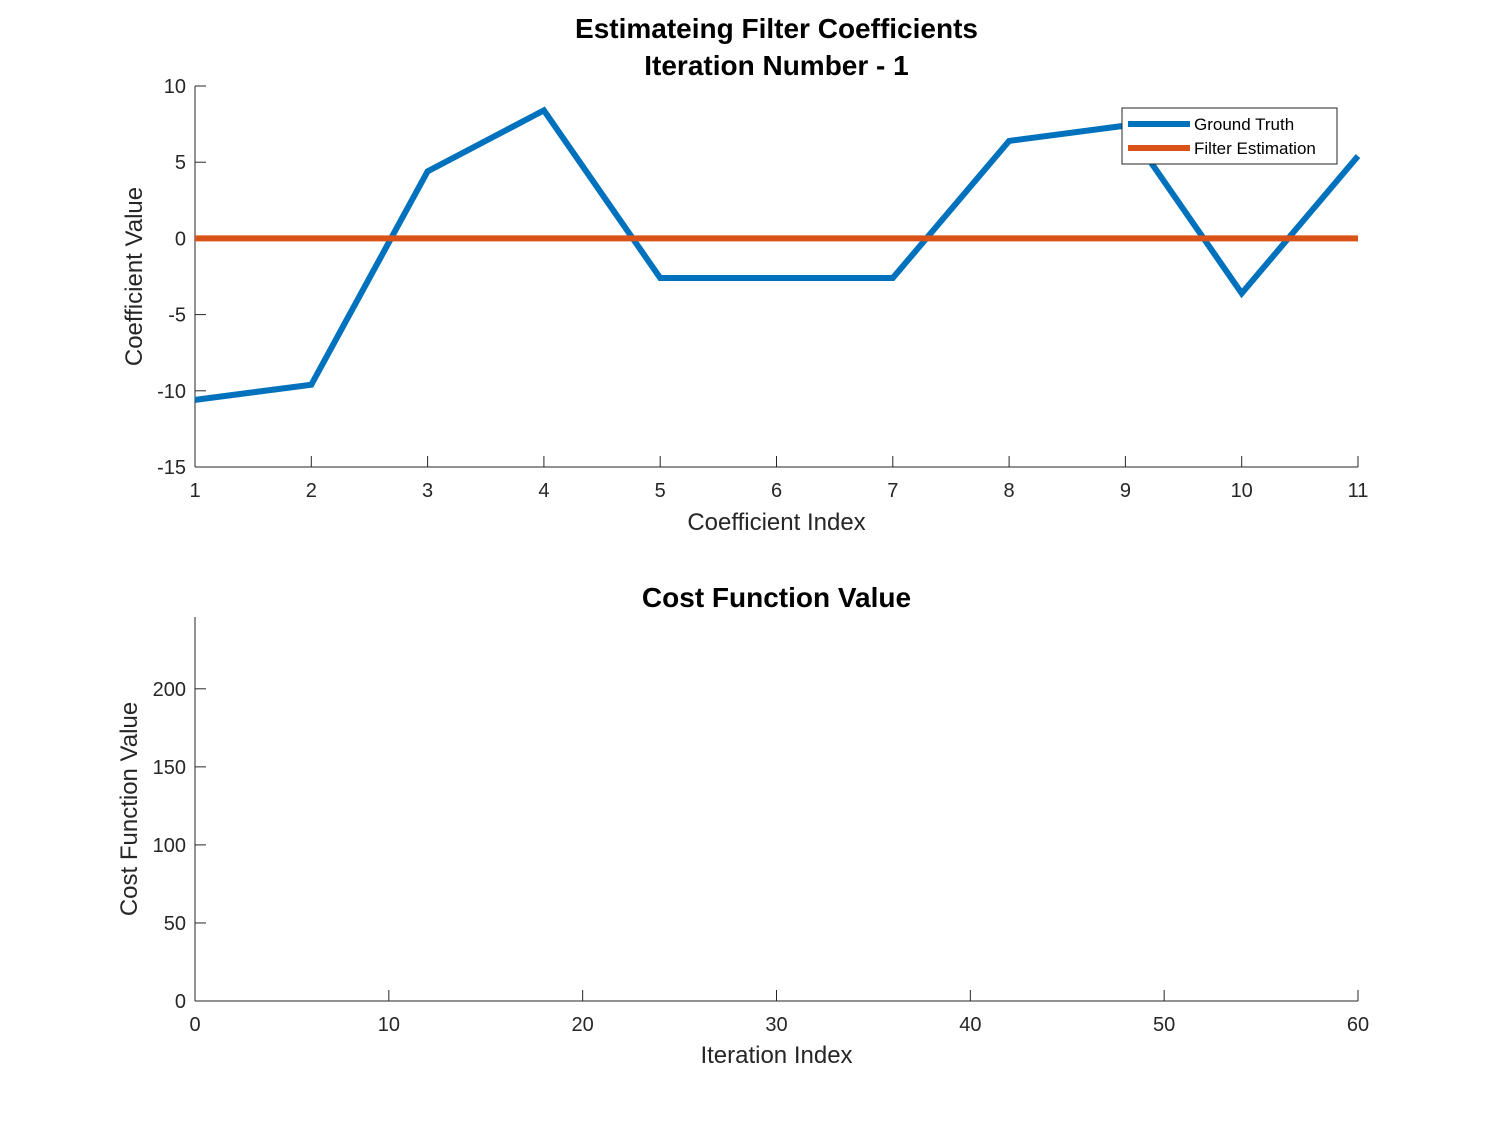 Image resolution: width=1500 pixels, height=1125 pixels. Describe the element at coordinates (180, 163) in the screenshot. I see `y-tick-label: 5` at that location.